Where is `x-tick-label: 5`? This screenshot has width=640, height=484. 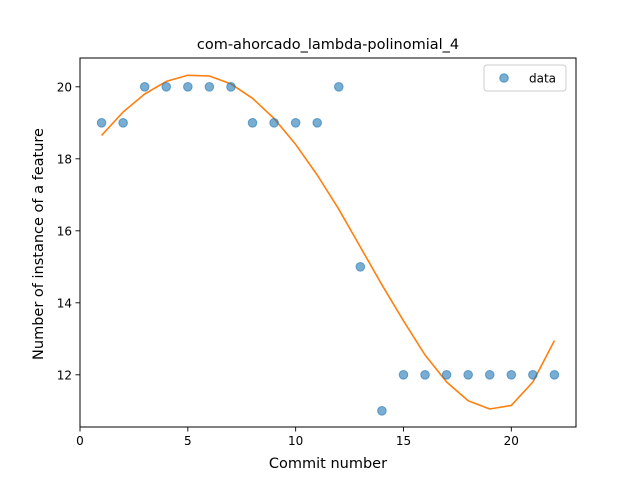
x-tick-label: 5 is located at coordinates (188, 441).